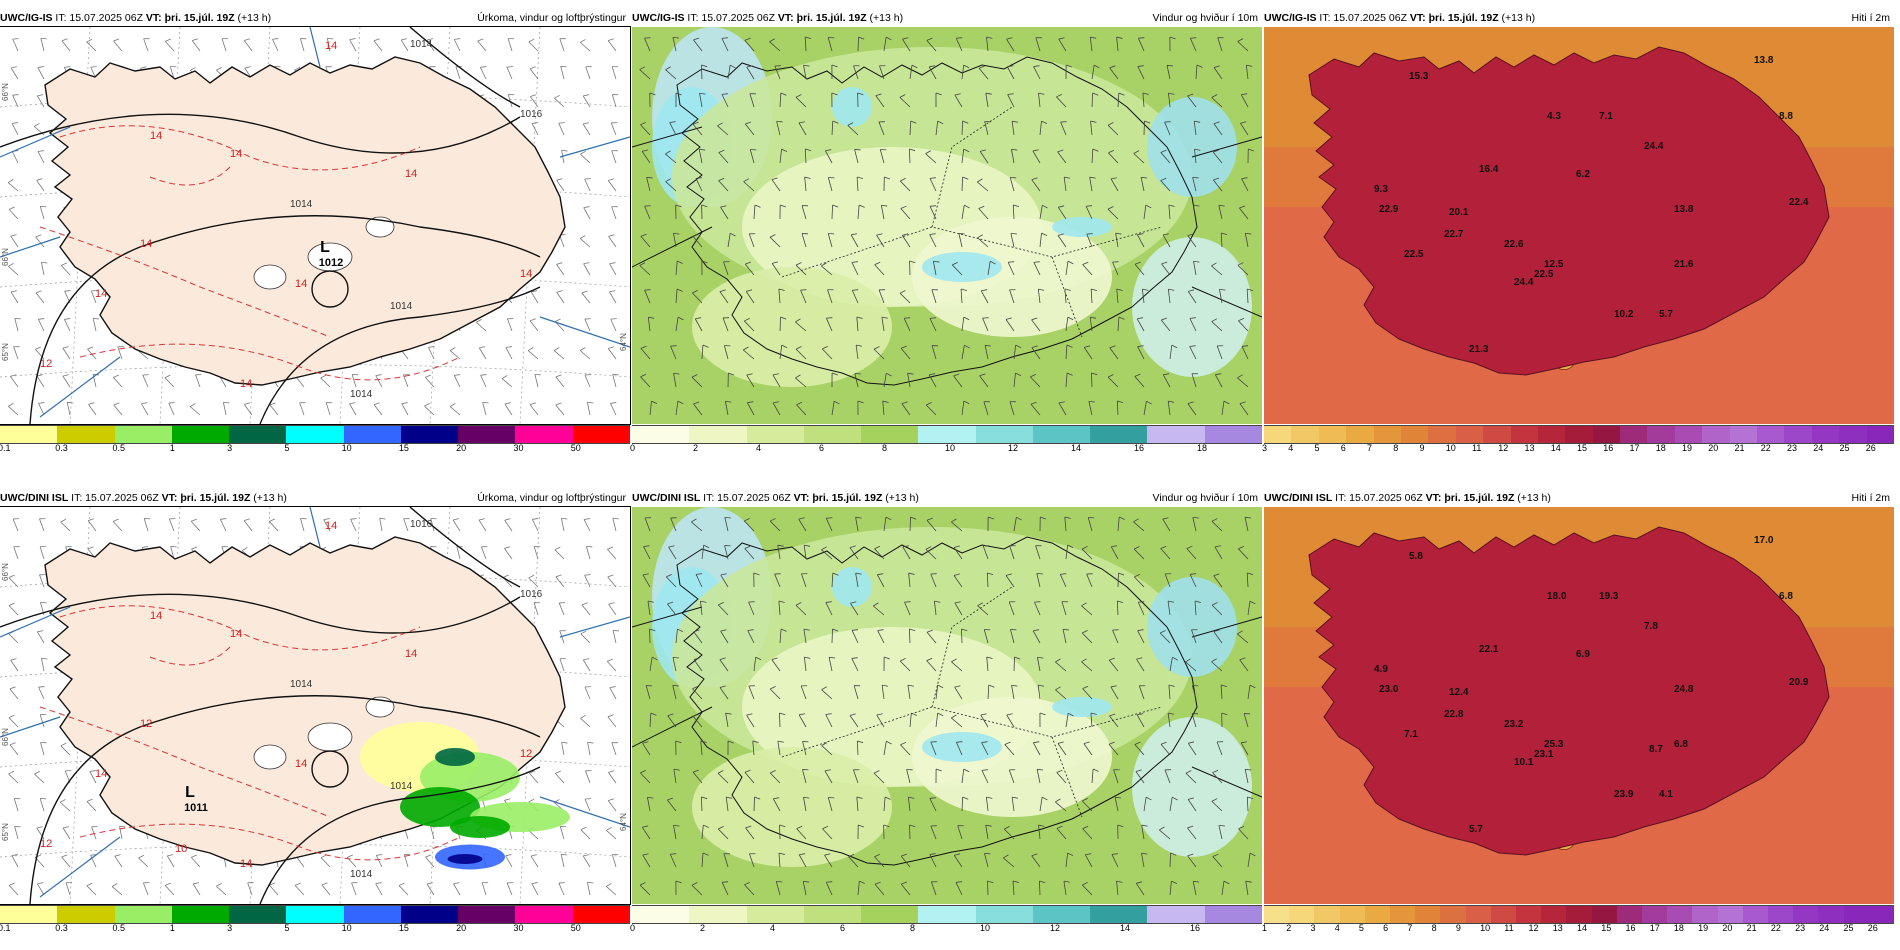 This screenshot has width=1900, height=950. Describe the element at coordinates (947, 702) in the screenshot. I see `projection-lines` at that location.